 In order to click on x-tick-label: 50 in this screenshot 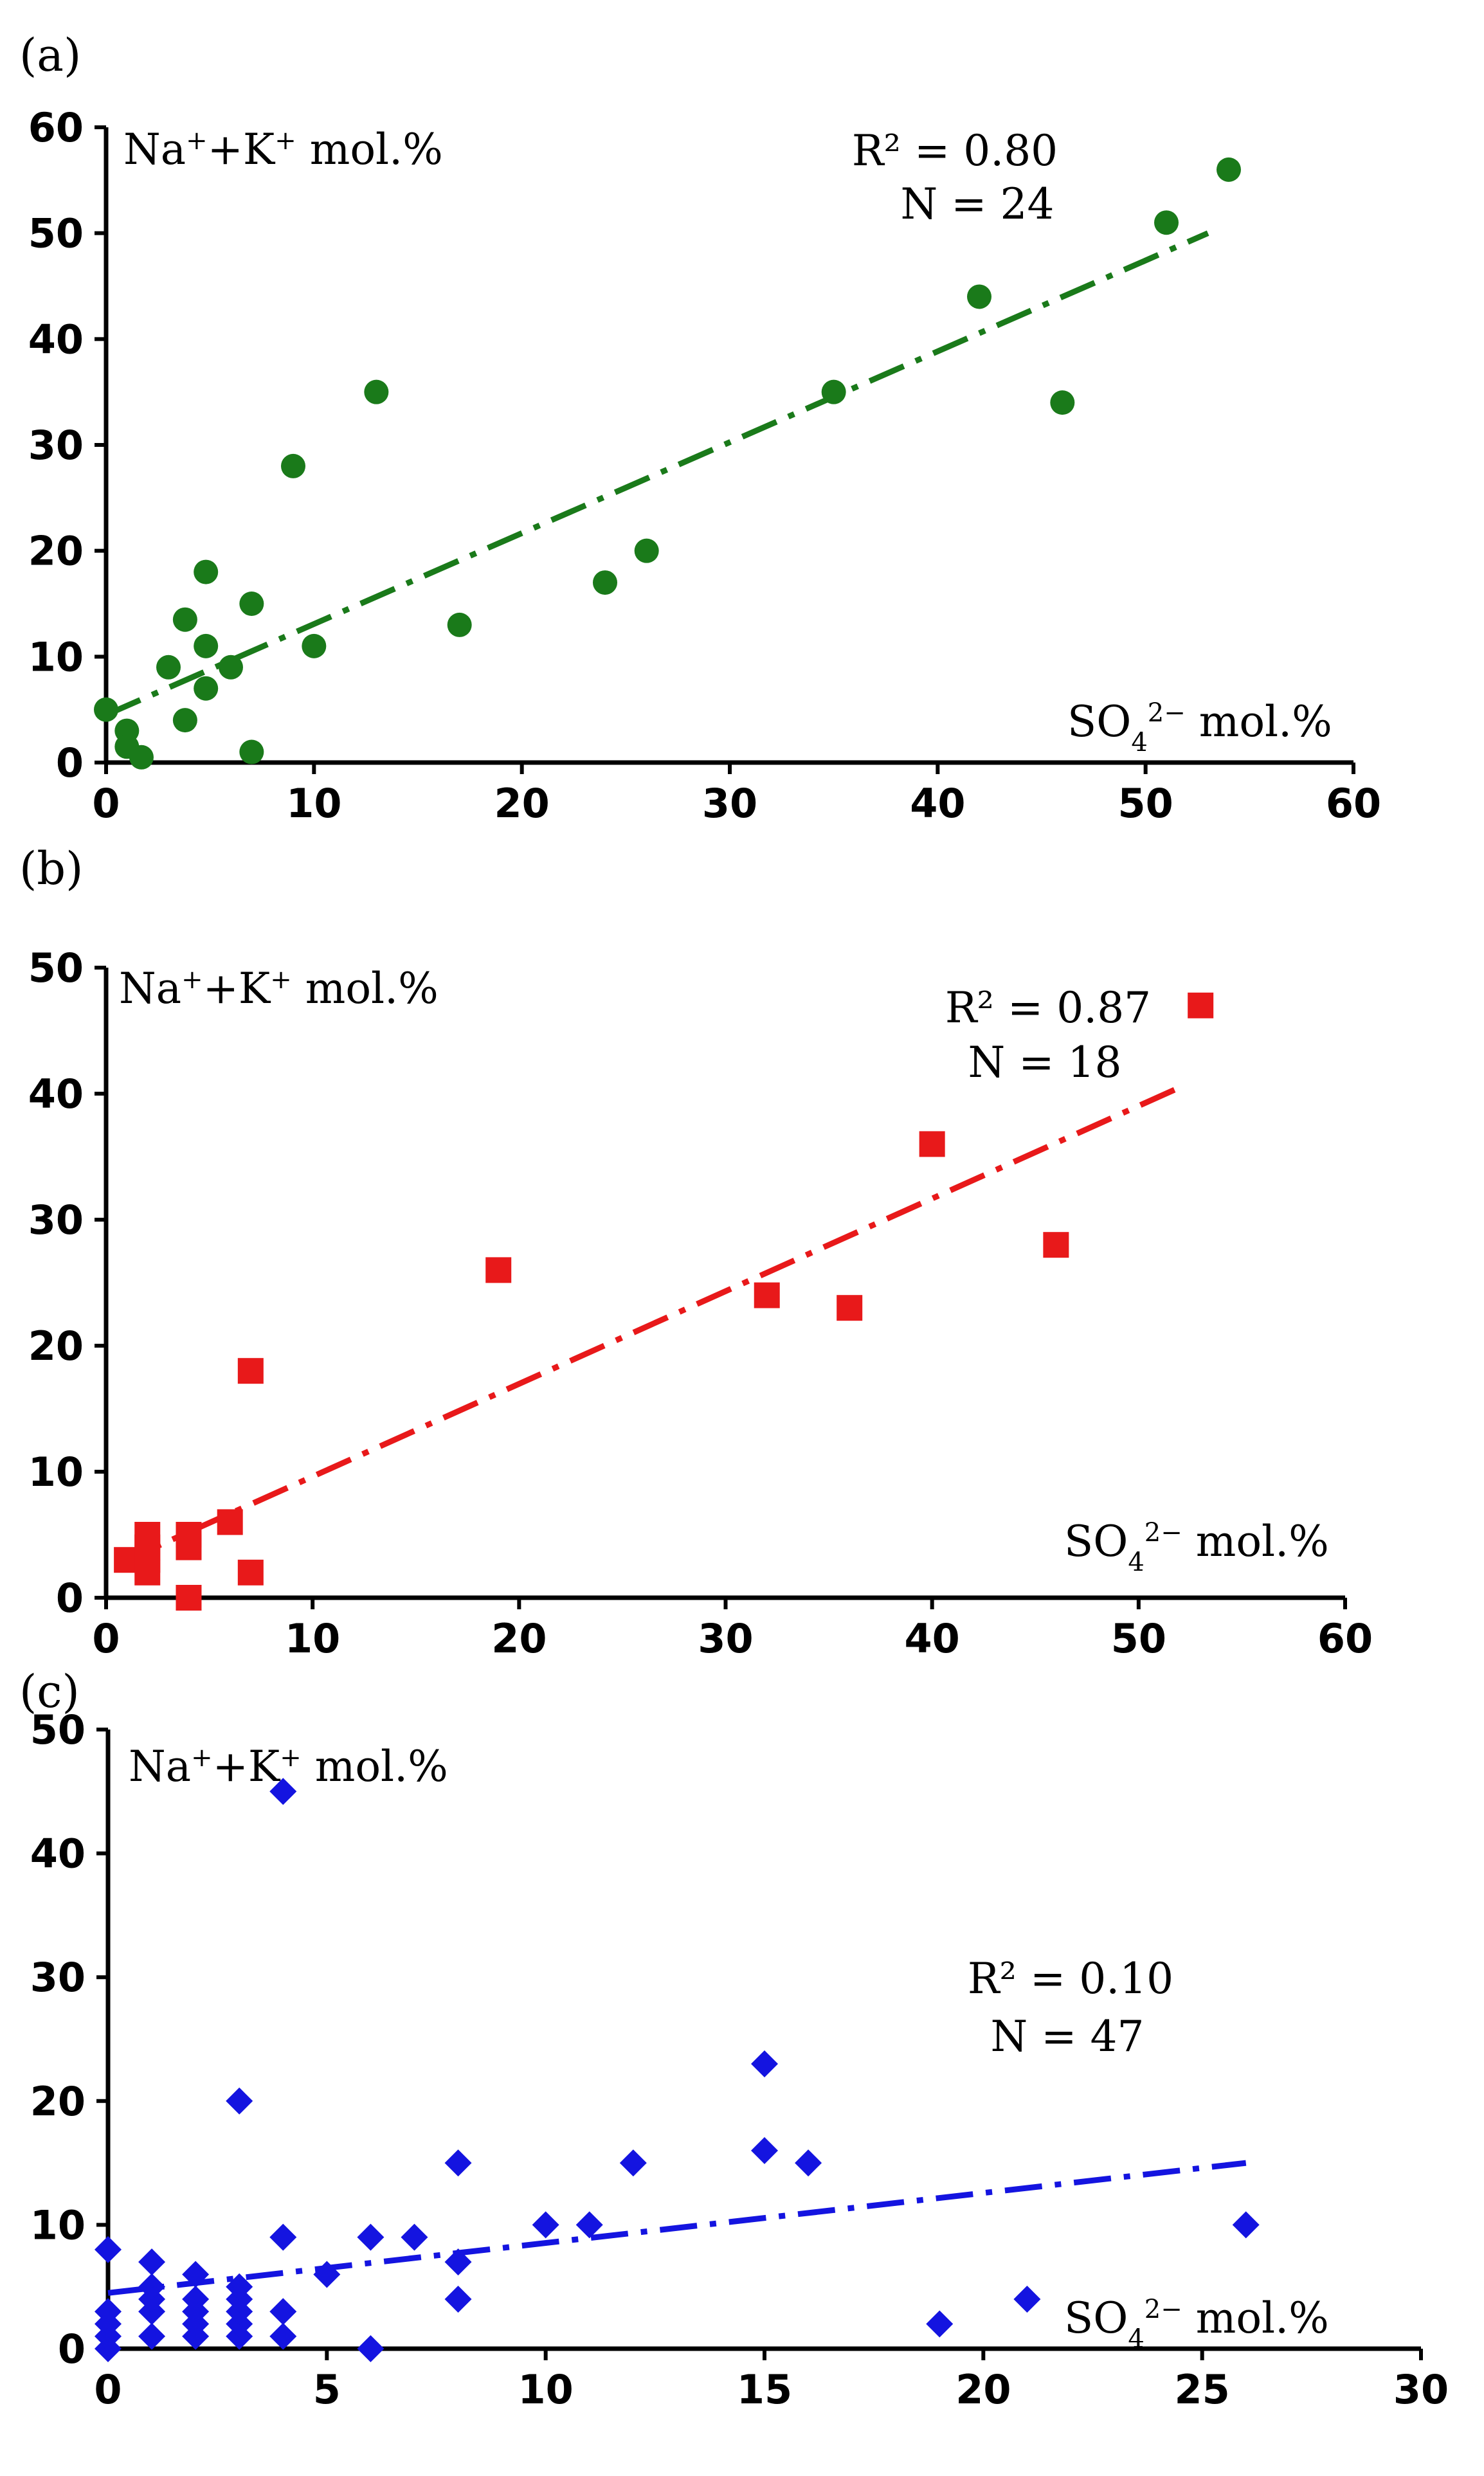, I will do `click(1145, 803)`.